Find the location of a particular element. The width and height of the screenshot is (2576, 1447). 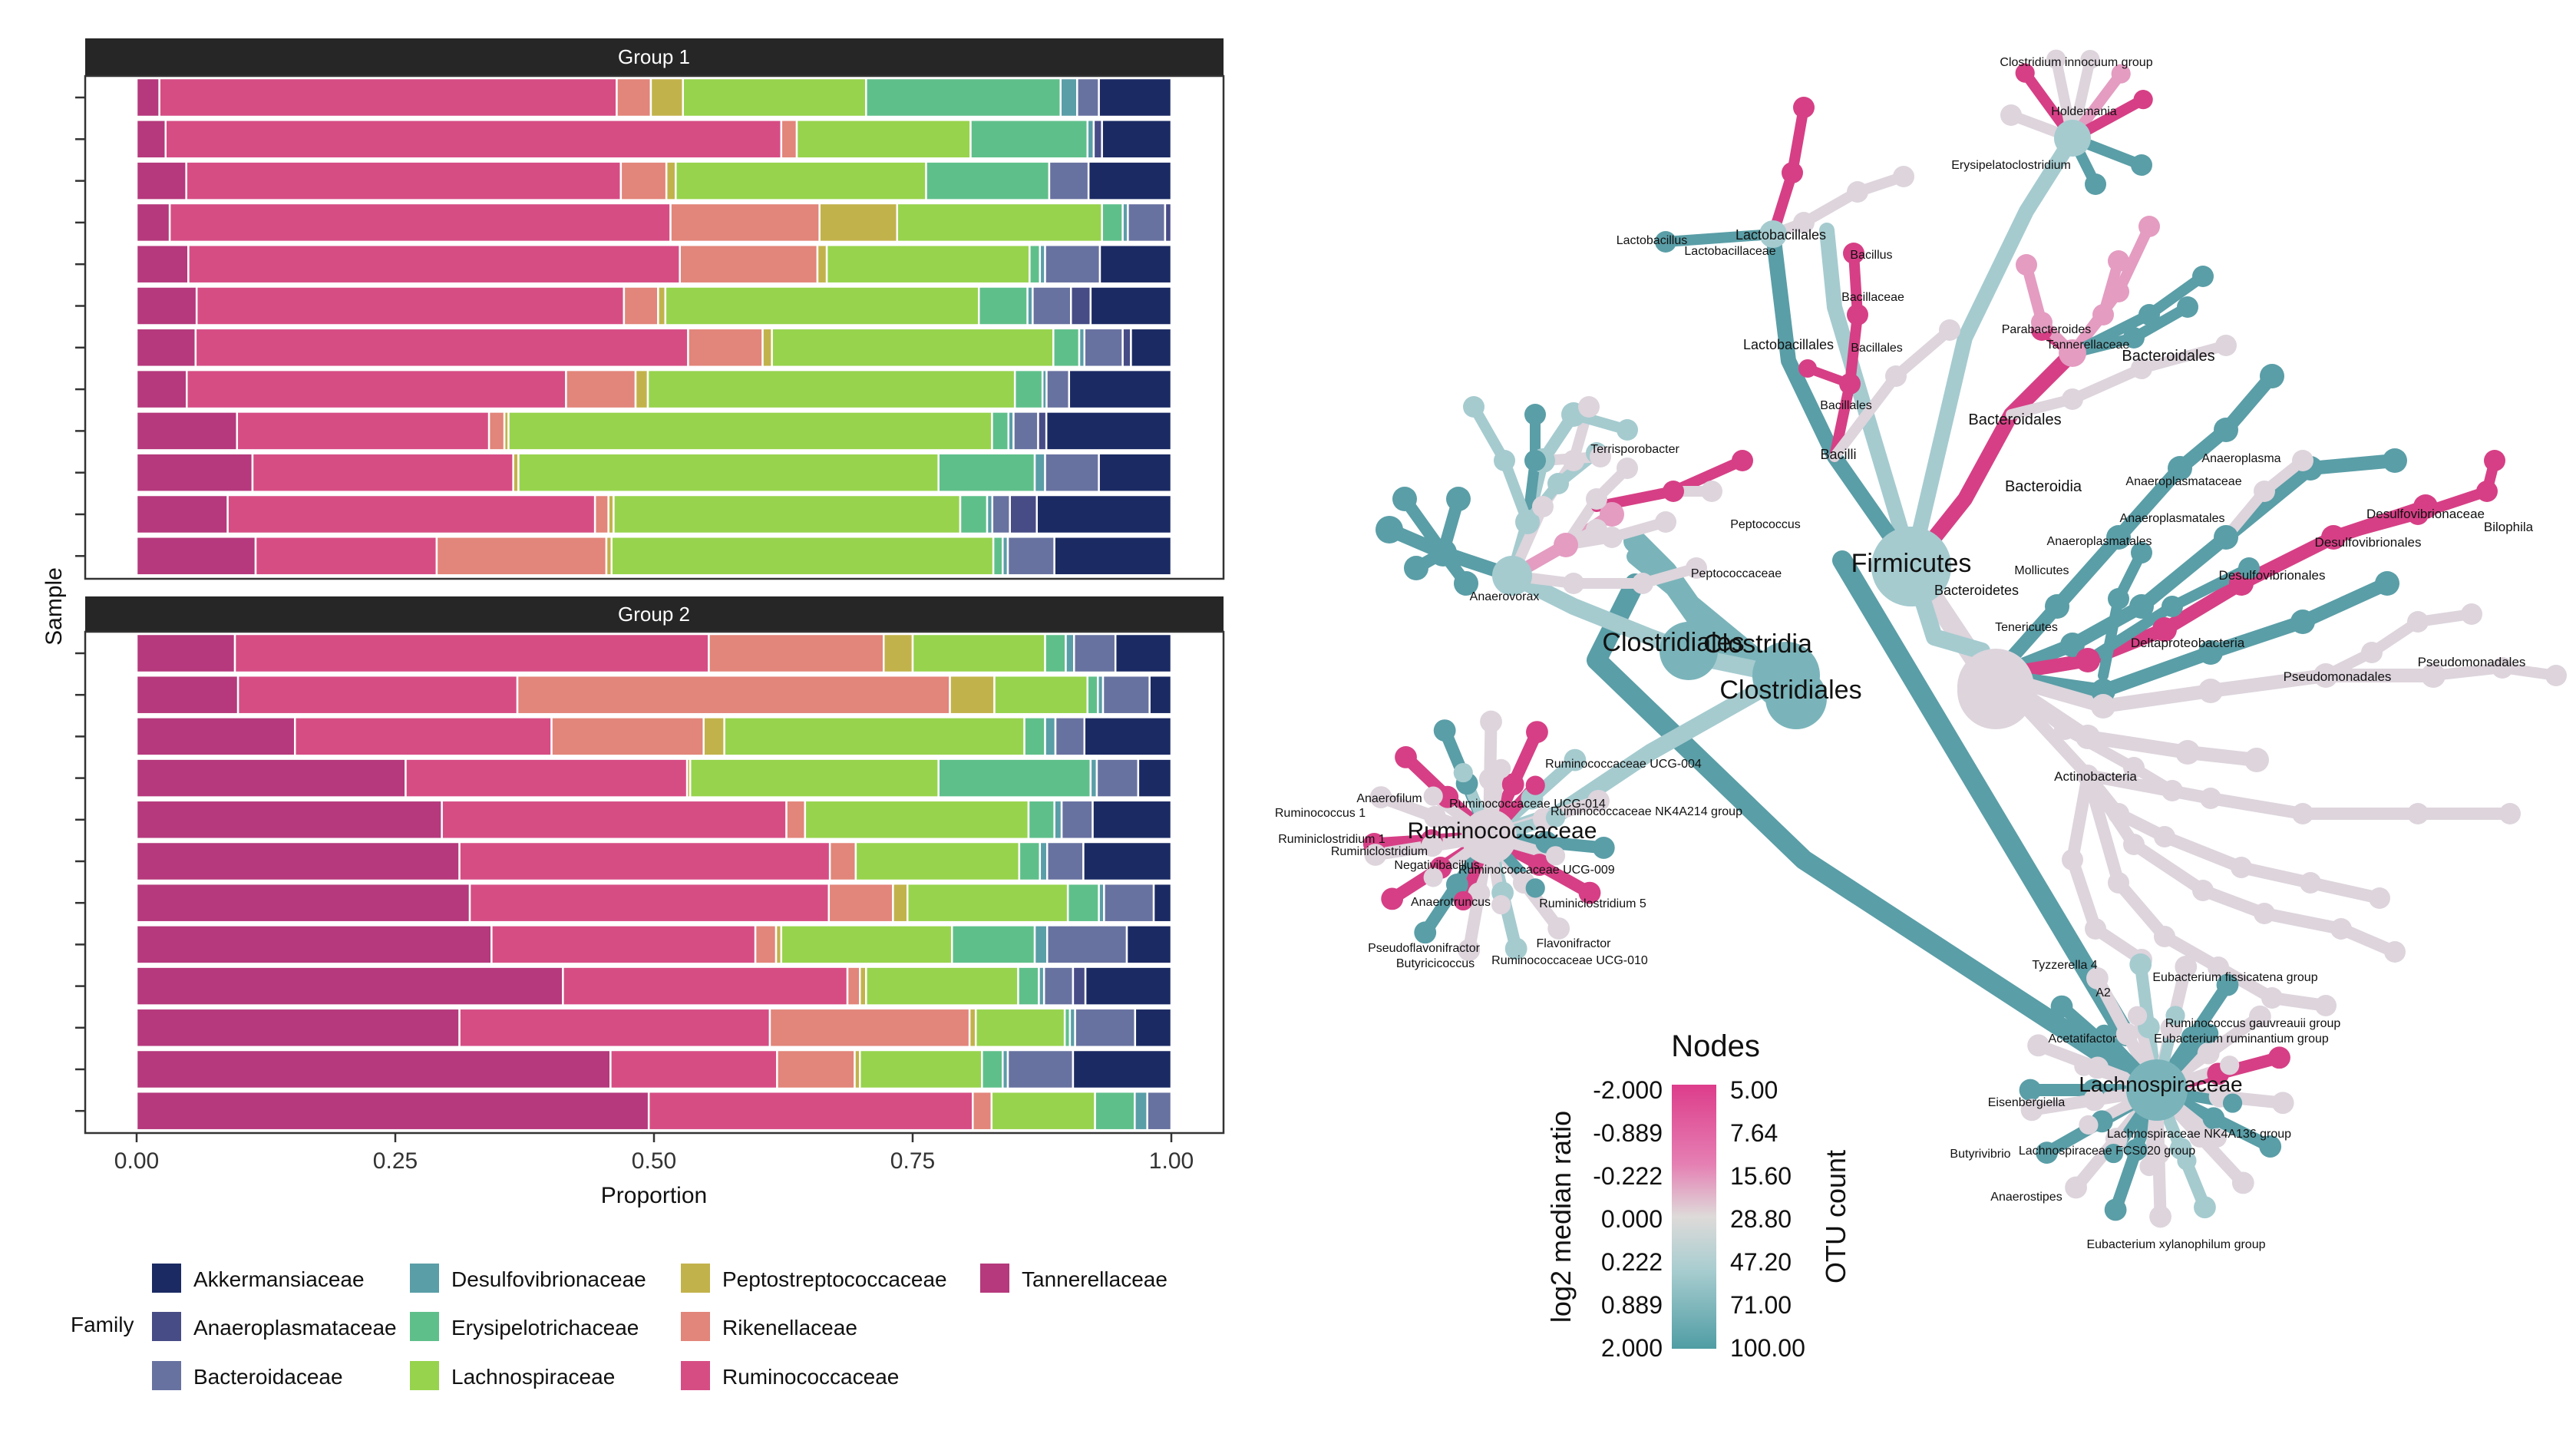

tree-node-label: Bacillaceae is located at coordinates (1872, 297).